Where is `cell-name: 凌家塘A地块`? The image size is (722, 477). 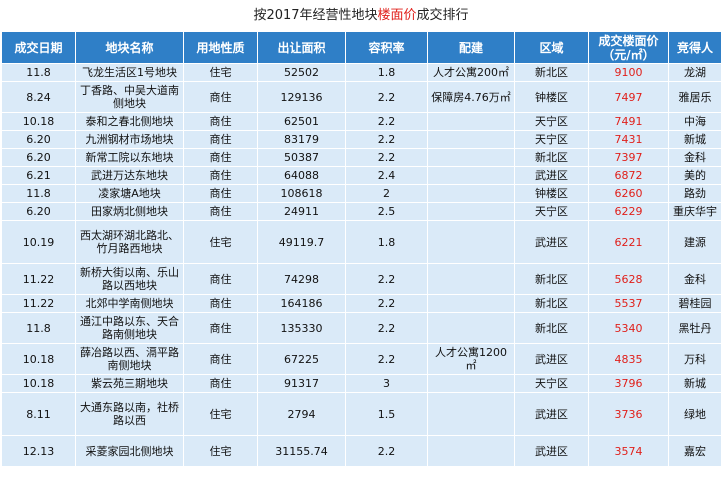 cell-name: 凌家塘A地块 is located at coordinates (129, 193).